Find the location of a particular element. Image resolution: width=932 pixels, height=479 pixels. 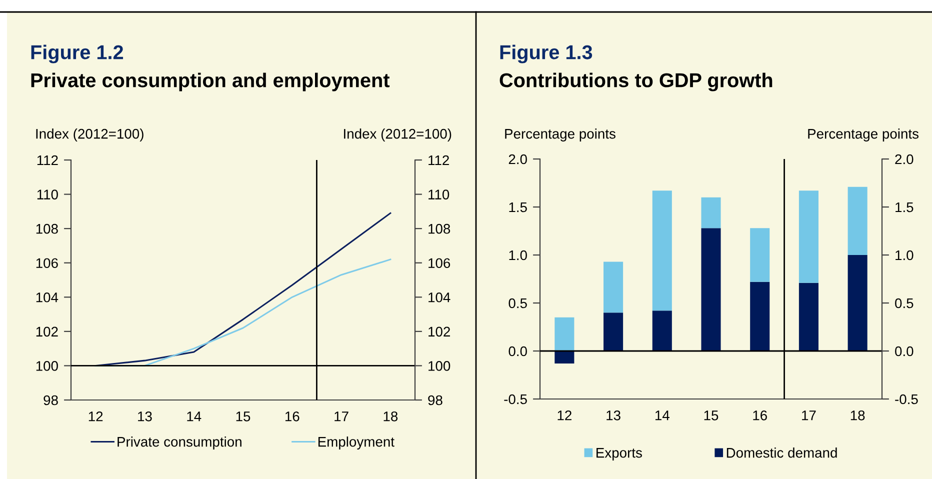

y2-tick-label: 108 is located at coordinates (439, 229).